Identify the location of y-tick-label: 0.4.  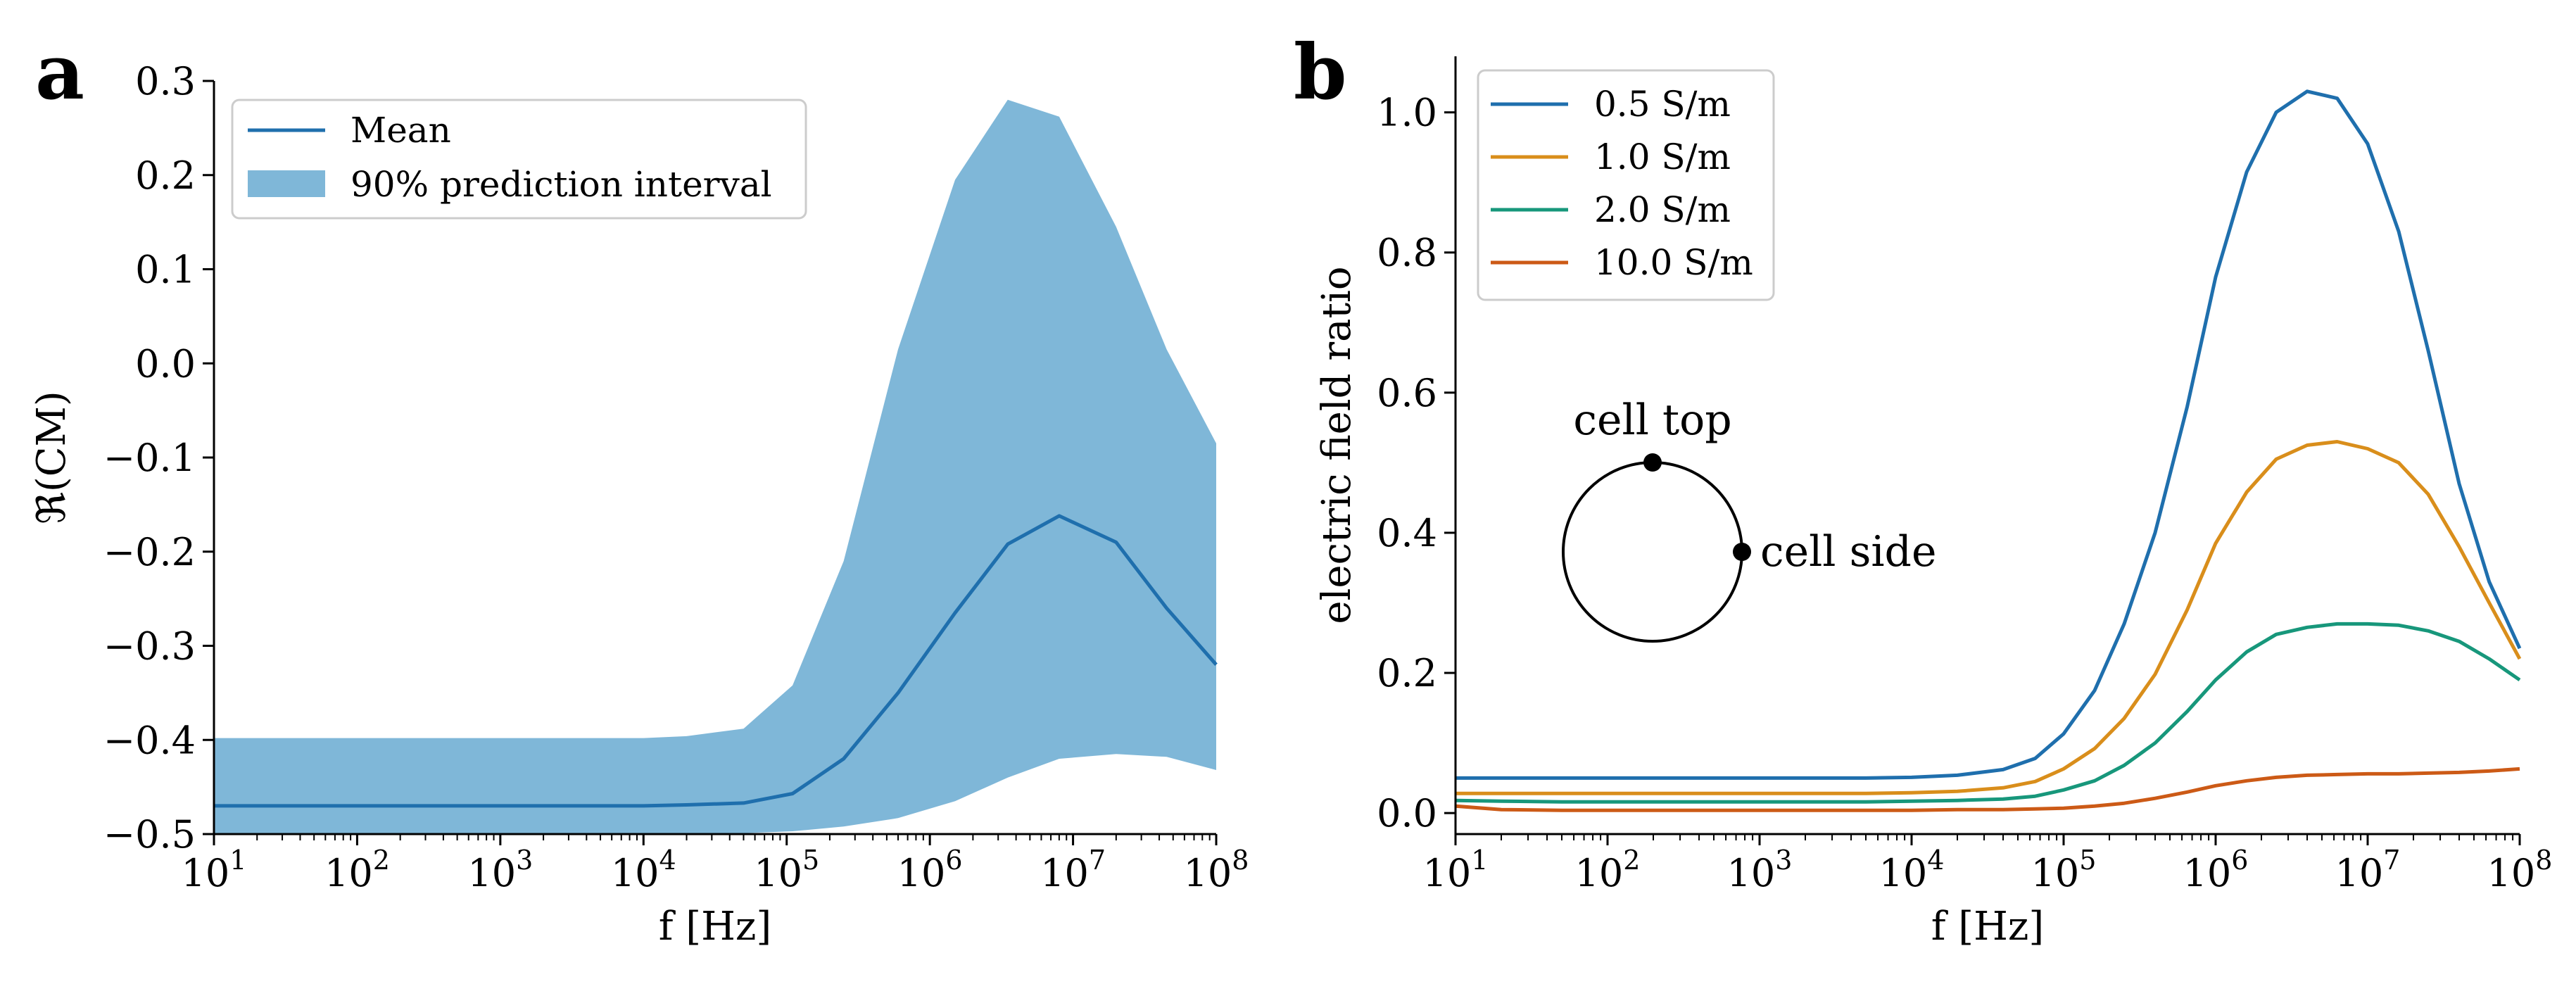
(1407, 533).